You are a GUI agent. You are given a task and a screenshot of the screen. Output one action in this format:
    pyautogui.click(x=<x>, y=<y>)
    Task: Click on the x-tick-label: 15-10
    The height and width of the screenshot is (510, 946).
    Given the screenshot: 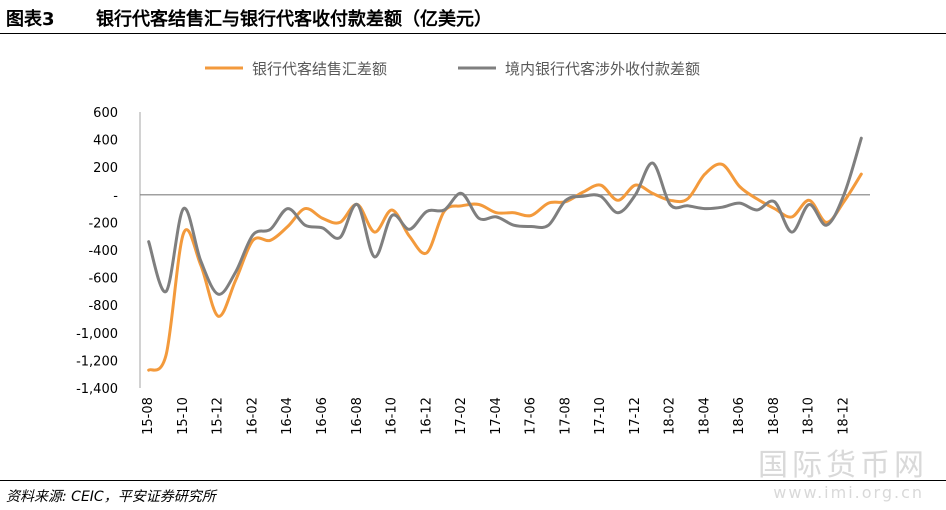 What is the action you would take?
    pyautogui.click(x=183, y=416)
    